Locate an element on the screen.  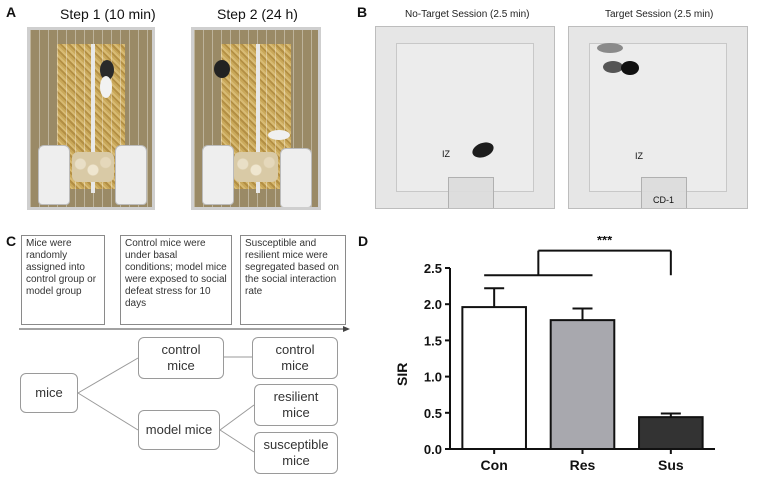
node-control-mice: control mice is located at coordinates (181, 358).